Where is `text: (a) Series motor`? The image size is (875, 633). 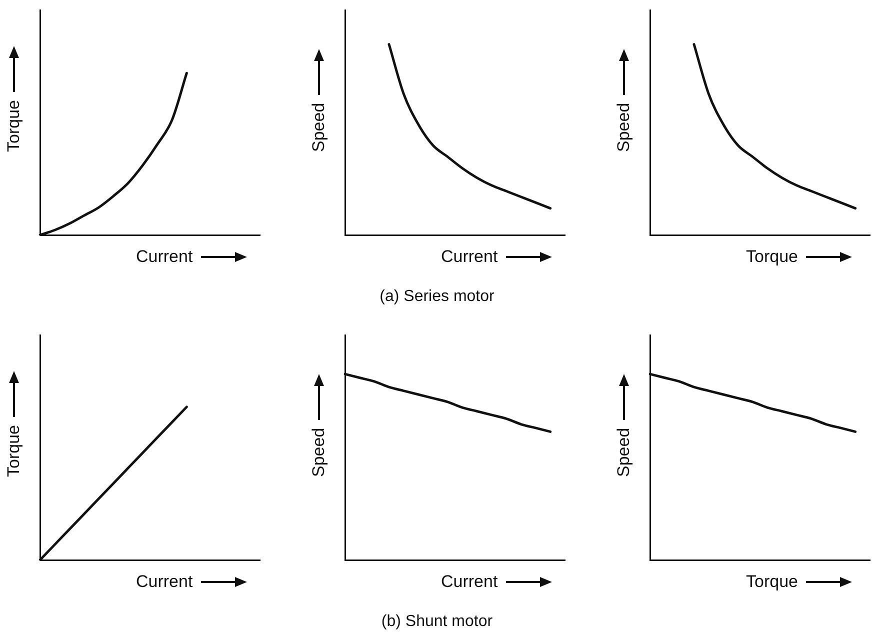 text: (a) Series motor is located at coordinates (437, 297).